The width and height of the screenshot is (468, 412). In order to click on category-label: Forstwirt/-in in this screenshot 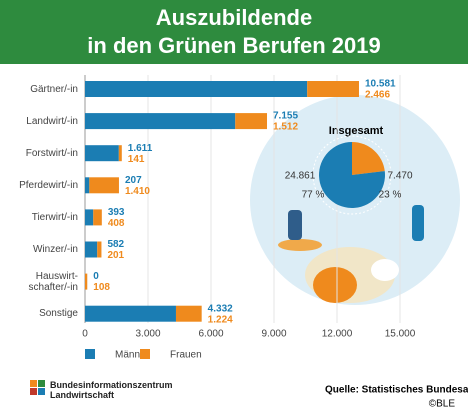, I will do `click(51, 153)`.